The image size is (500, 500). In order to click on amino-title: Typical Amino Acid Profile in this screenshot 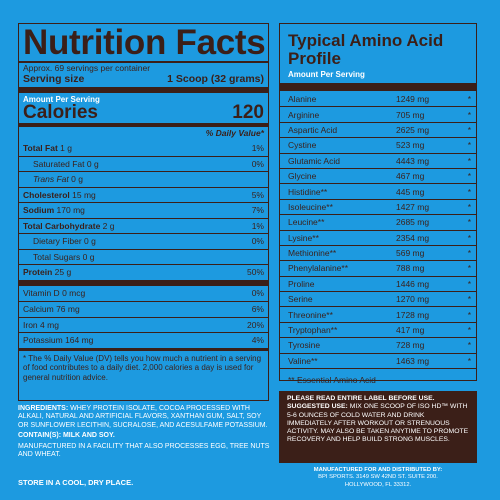, I will do `click(366, 49)`.